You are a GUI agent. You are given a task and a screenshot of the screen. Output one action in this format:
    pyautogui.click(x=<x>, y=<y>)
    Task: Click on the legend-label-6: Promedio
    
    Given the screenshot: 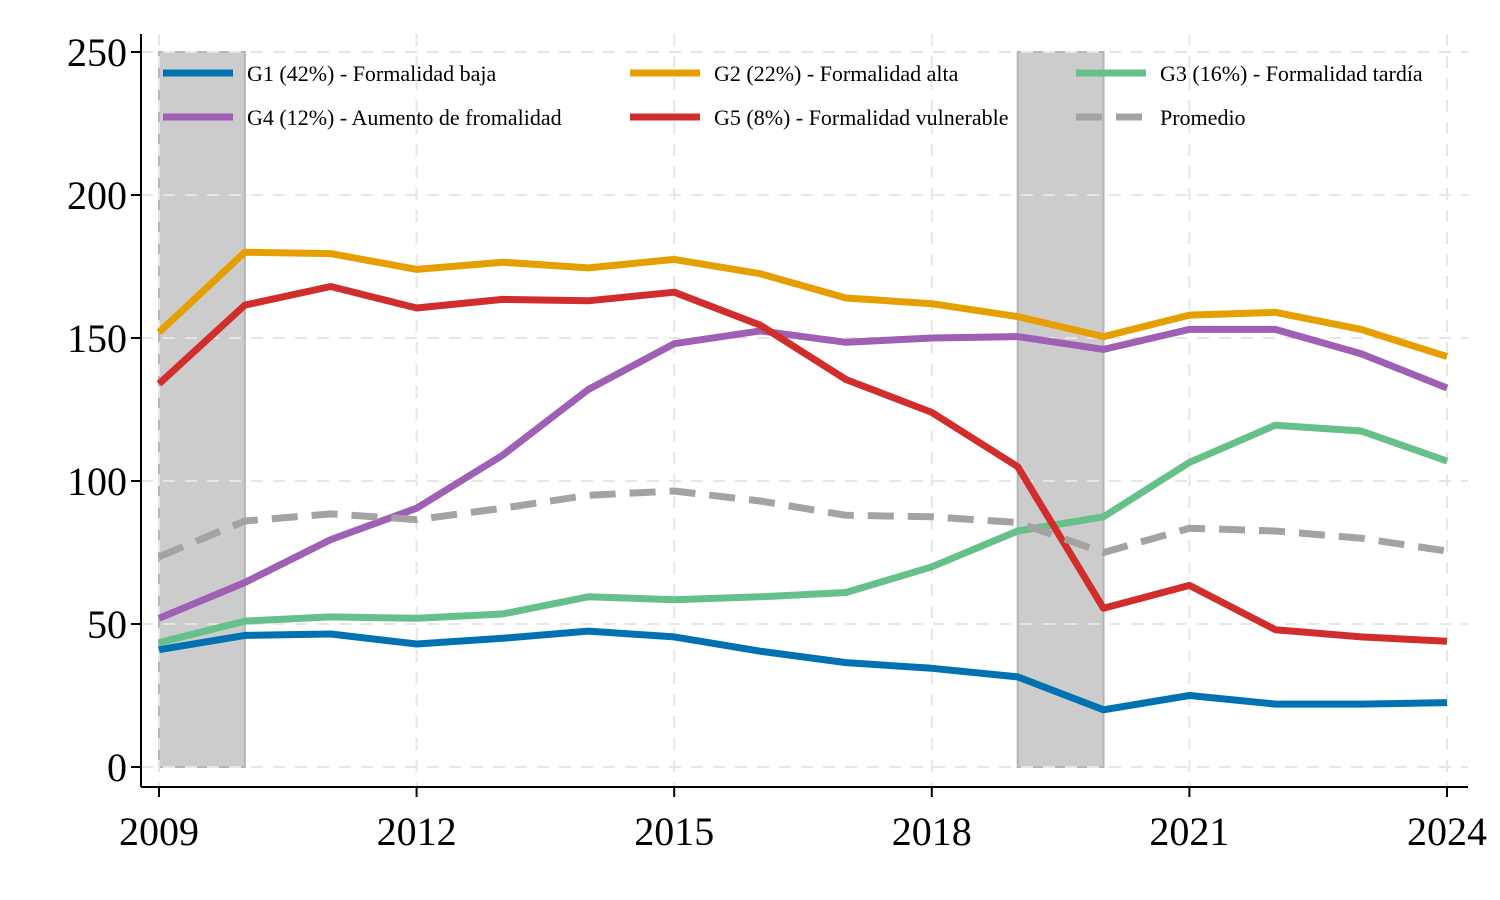 What is the action you would take?
    pyautogui.click(x=1203, y=117)
    